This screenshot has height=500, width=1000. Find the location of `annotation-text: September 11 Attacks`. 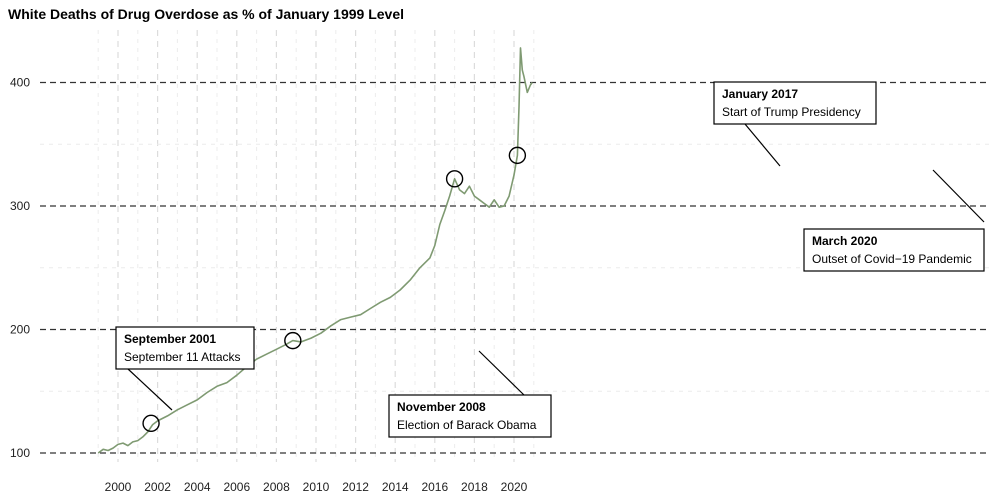

annotation-text: September 11 Attacks is located at coordinates (182, 357).